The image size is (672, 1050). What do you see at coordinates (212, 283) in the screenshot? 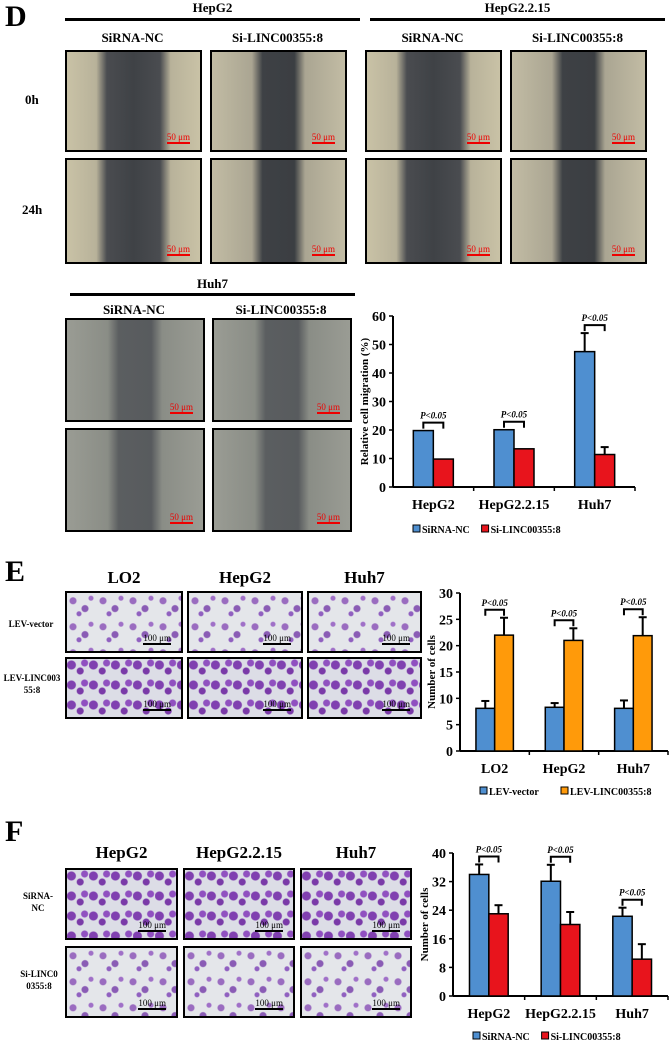
I see `group-header: Huh7` at bounding box center [212, 283].